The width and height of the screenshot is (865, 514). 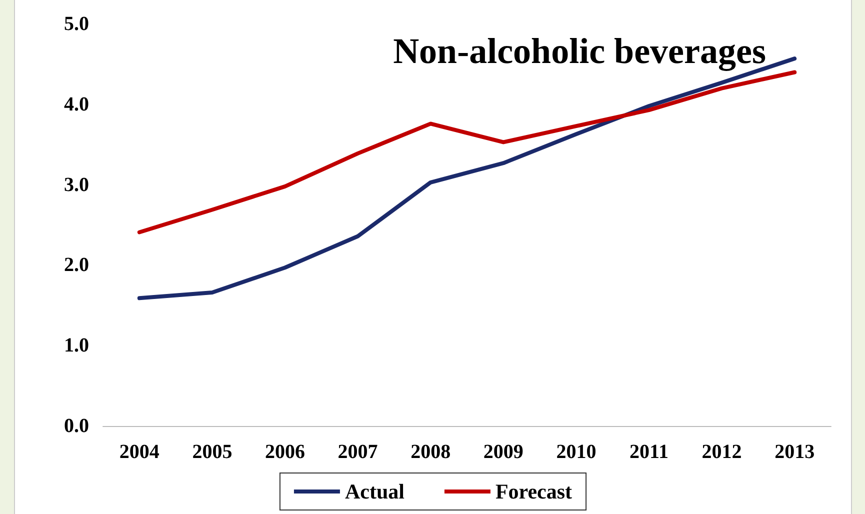 I want to click on x-tick-label: 2006, so click(x=285, y=452).